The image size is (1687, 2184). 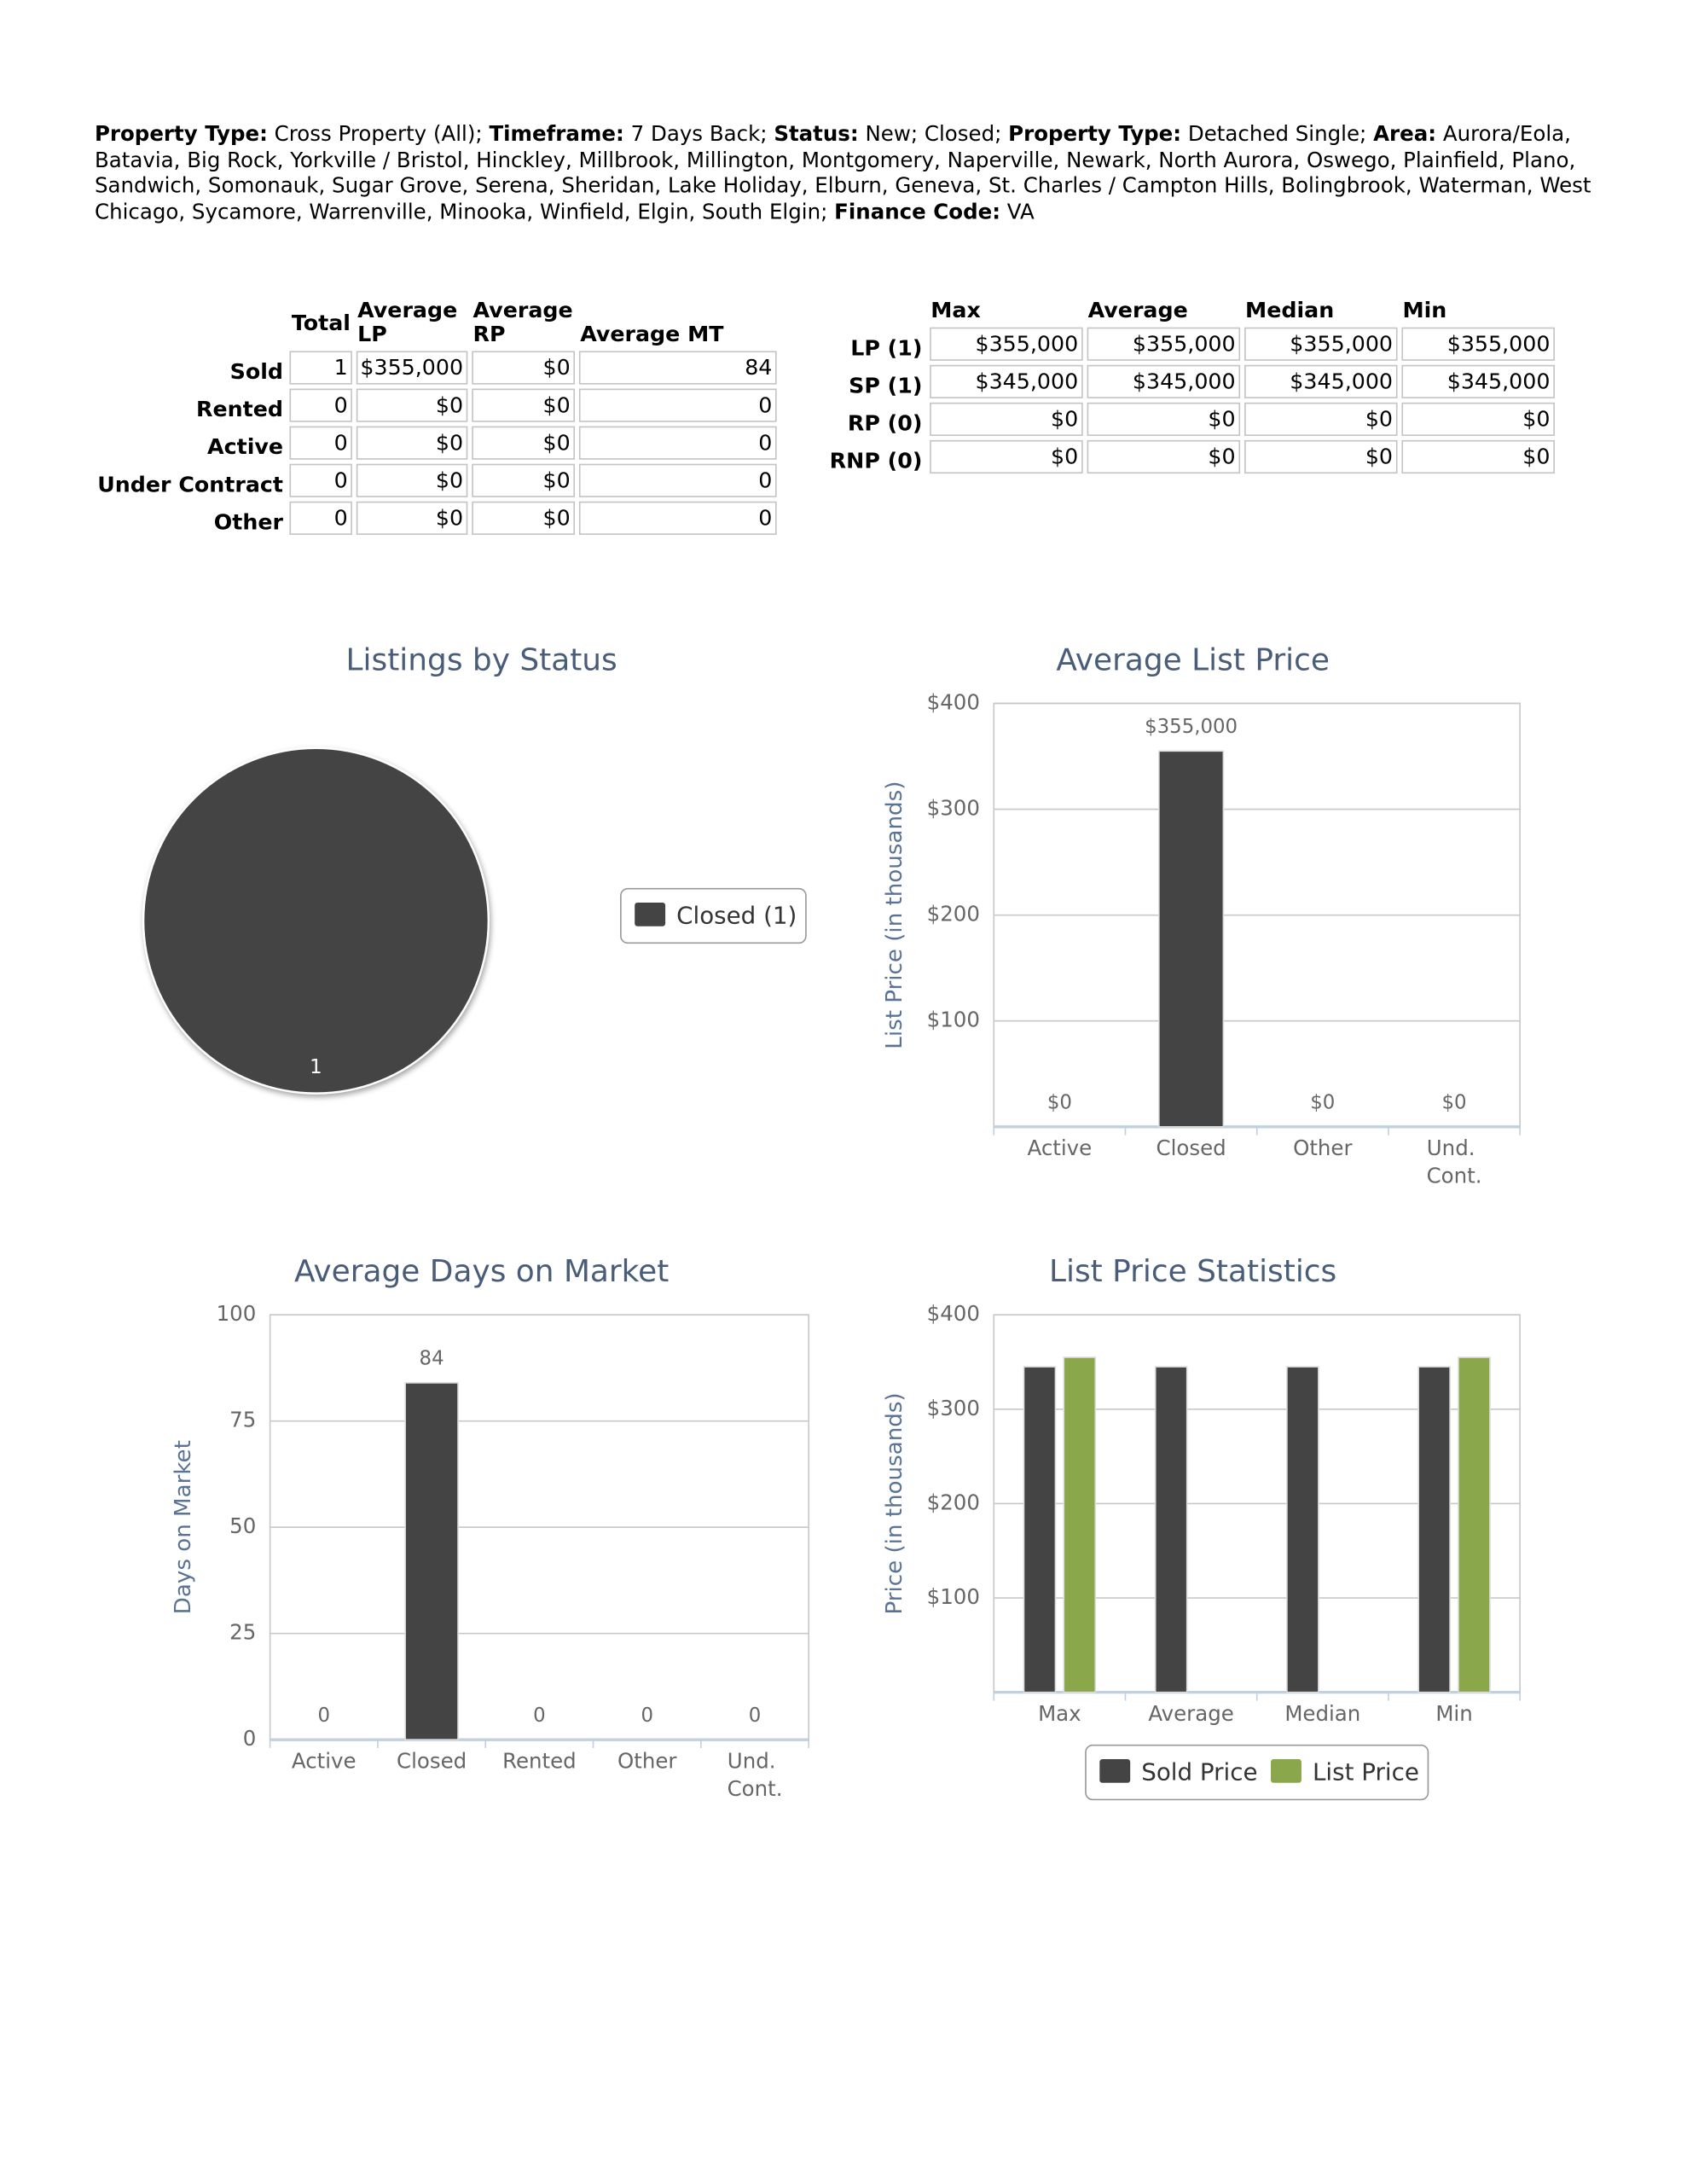 What do you see at coordinates (250, 1739) in the screenshot?
I see `y-tick-label: 0` at bounding box center [250, 1739].